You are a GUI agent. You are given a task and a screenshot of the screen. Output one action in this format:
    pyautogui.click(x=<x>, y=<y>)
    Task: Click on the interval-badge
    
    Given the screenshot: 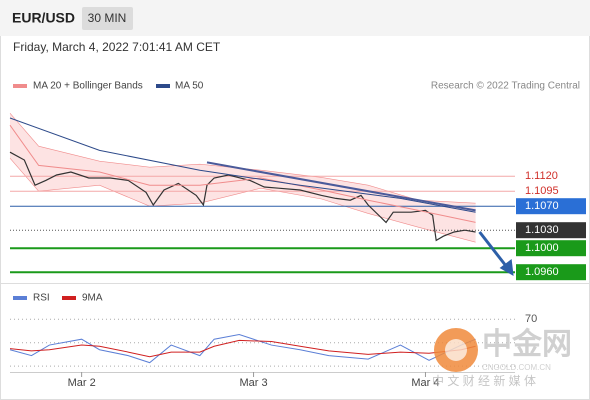 What is the action you would take?
    pyautogui.click(x=107, y=18)
    